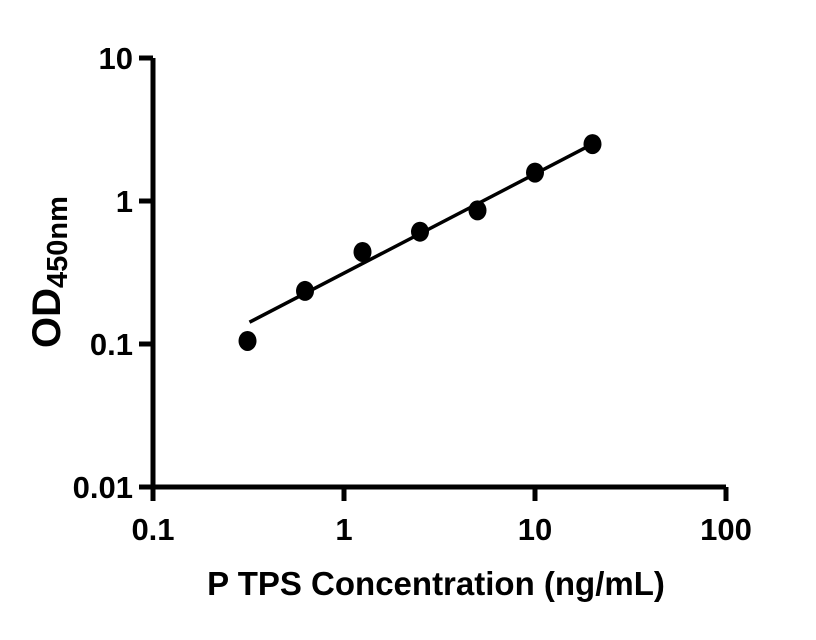 The image size is (816, 640). Describe the element at coordinates (535, 529) in the screenshot. I see `x-tick-label-10: 10` at that location.